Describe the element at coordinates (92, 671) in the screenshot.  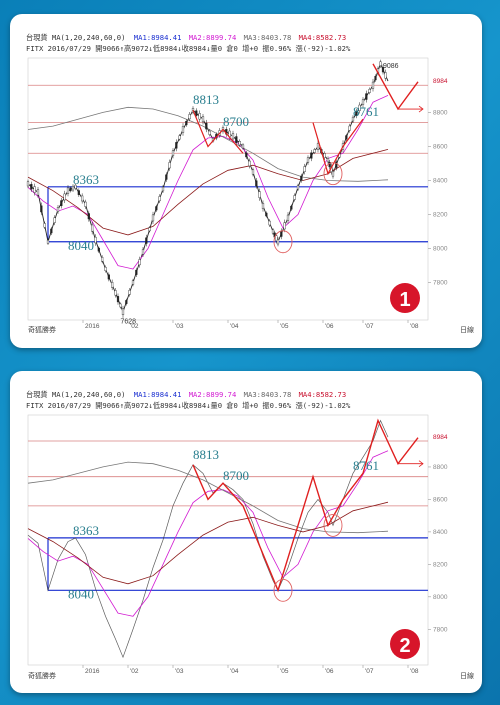
I see `x-tick-label: 2016` at that location.